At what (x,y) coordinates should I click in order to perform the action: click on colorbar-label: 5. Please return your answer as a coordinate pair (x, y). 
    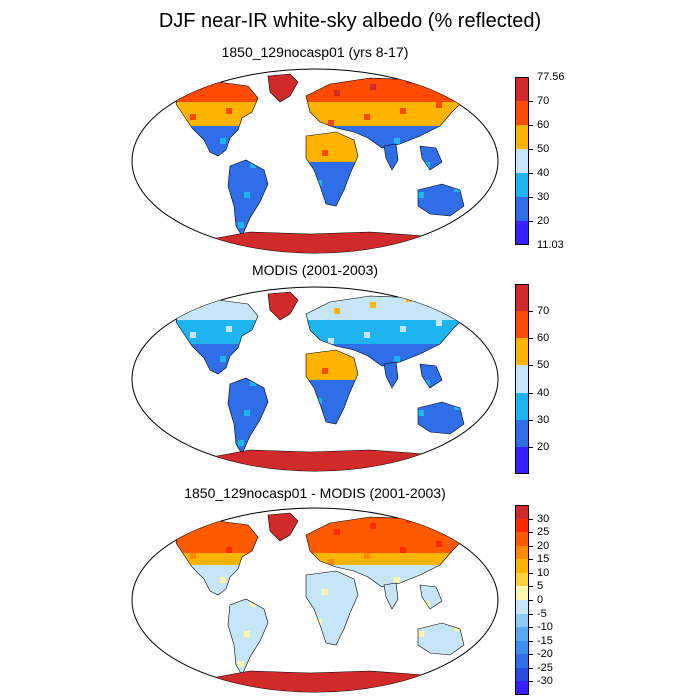
    Looking at the image, I should click on (540, 586).